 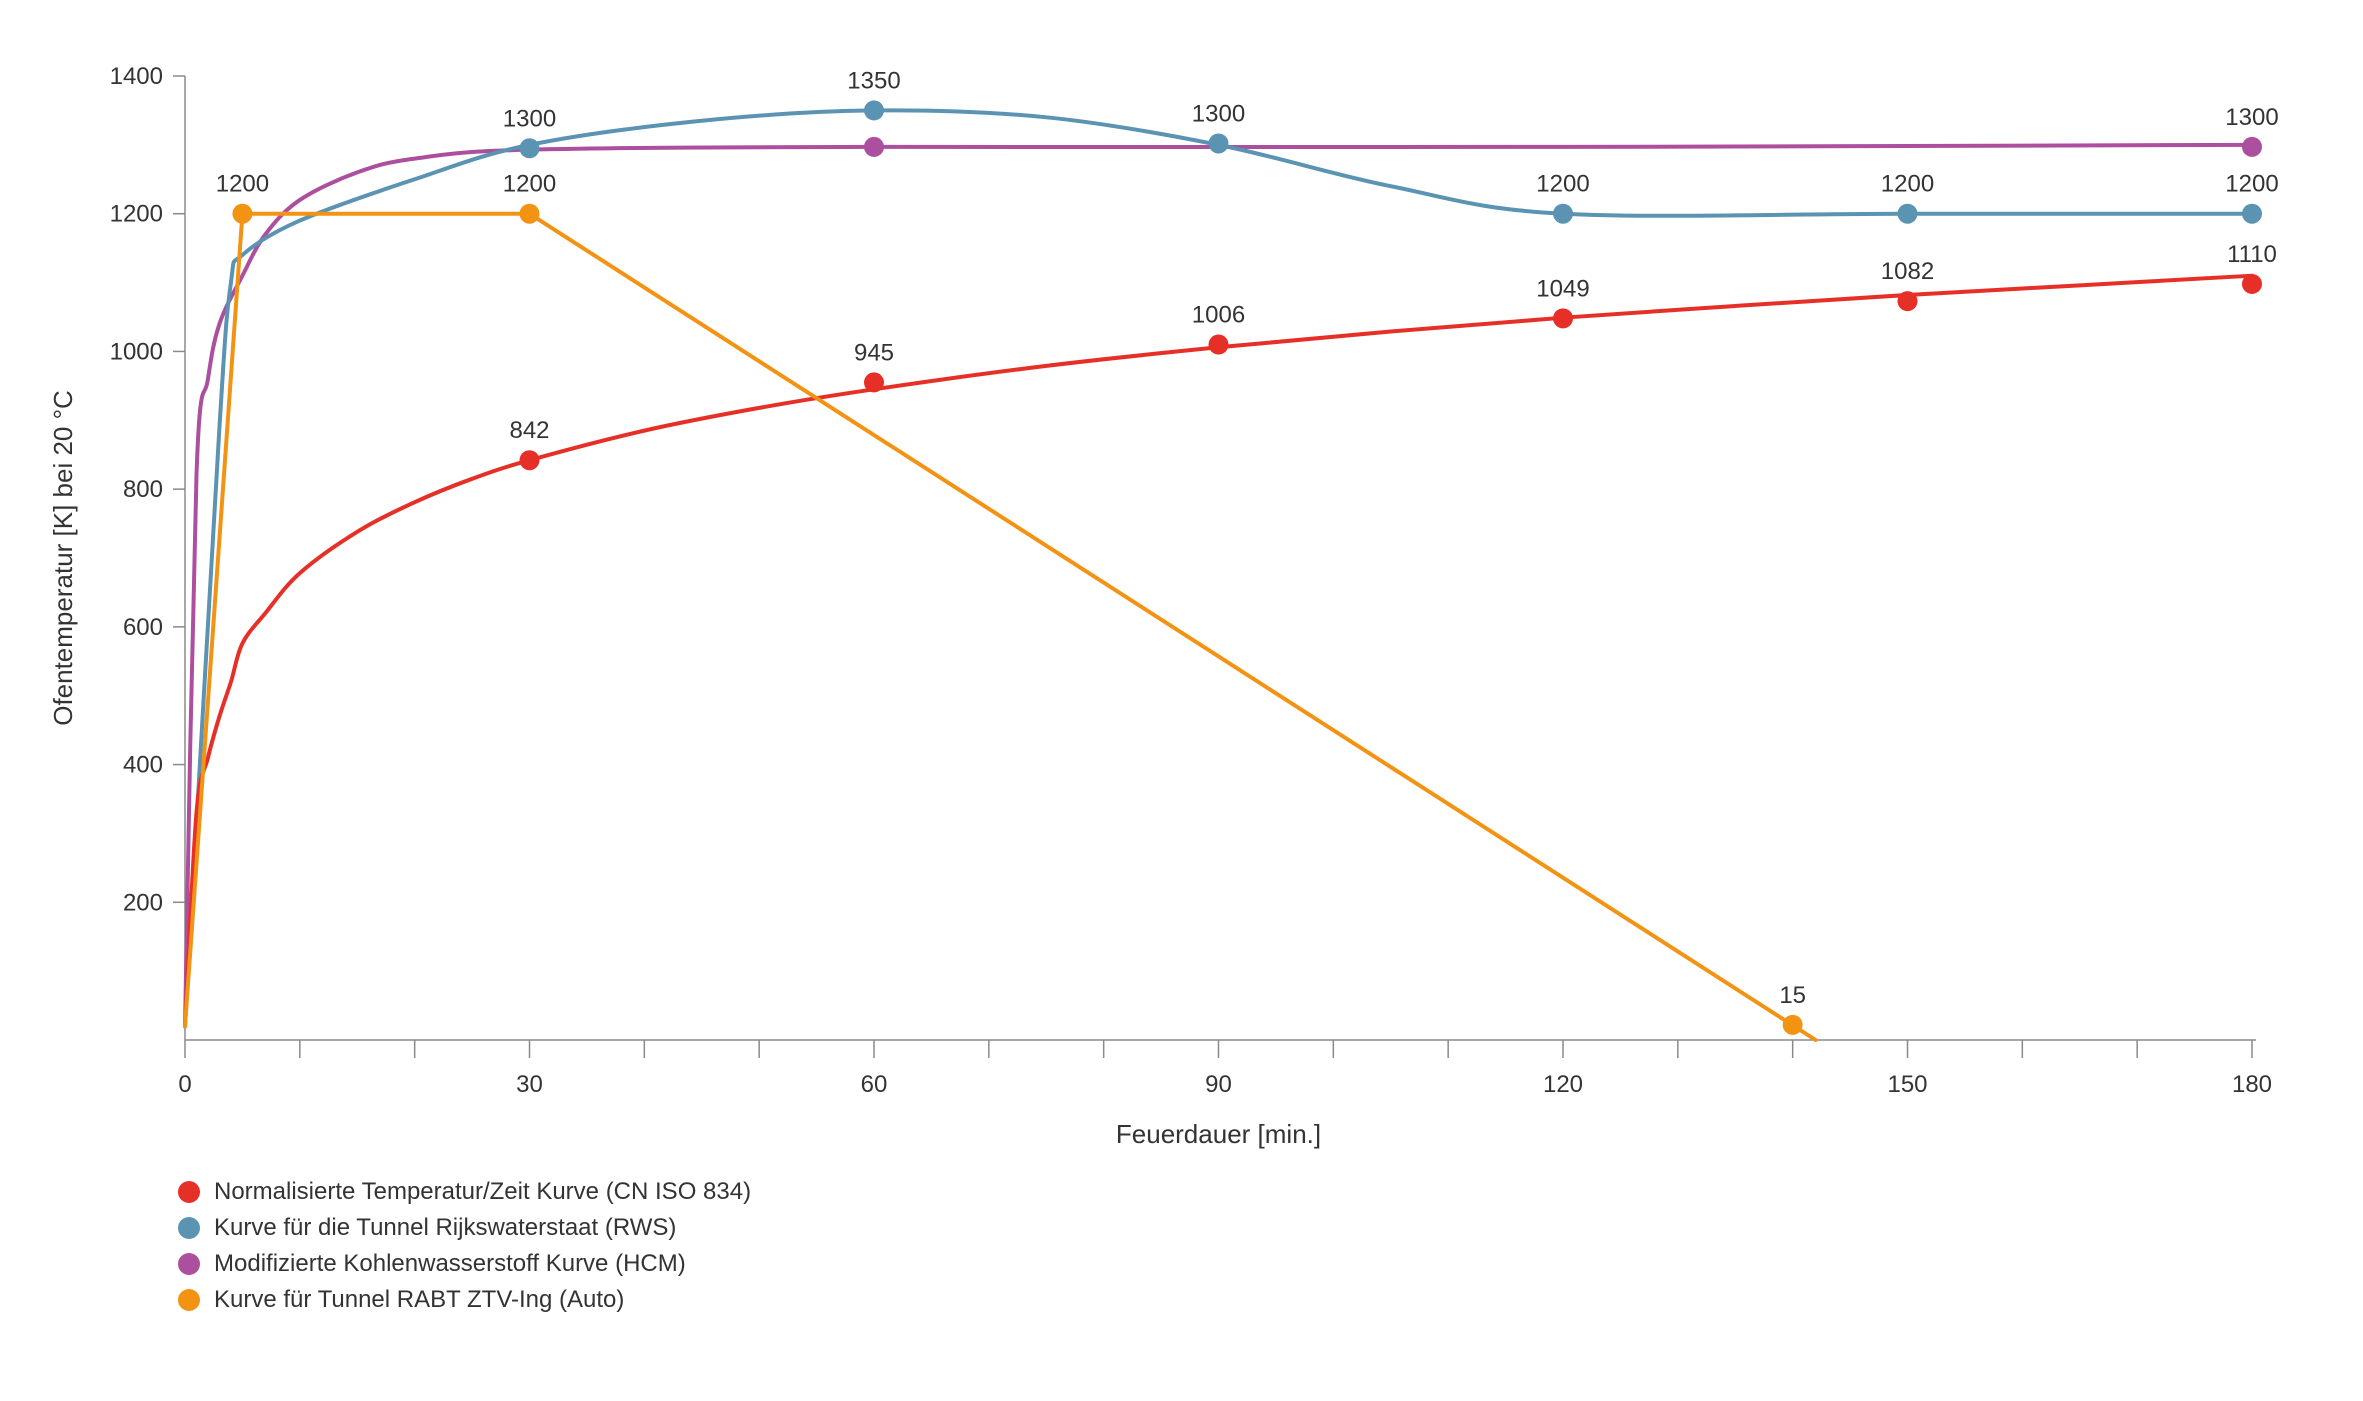 I want to click on legend-marker-rabt, so click(x=189, y=1300).